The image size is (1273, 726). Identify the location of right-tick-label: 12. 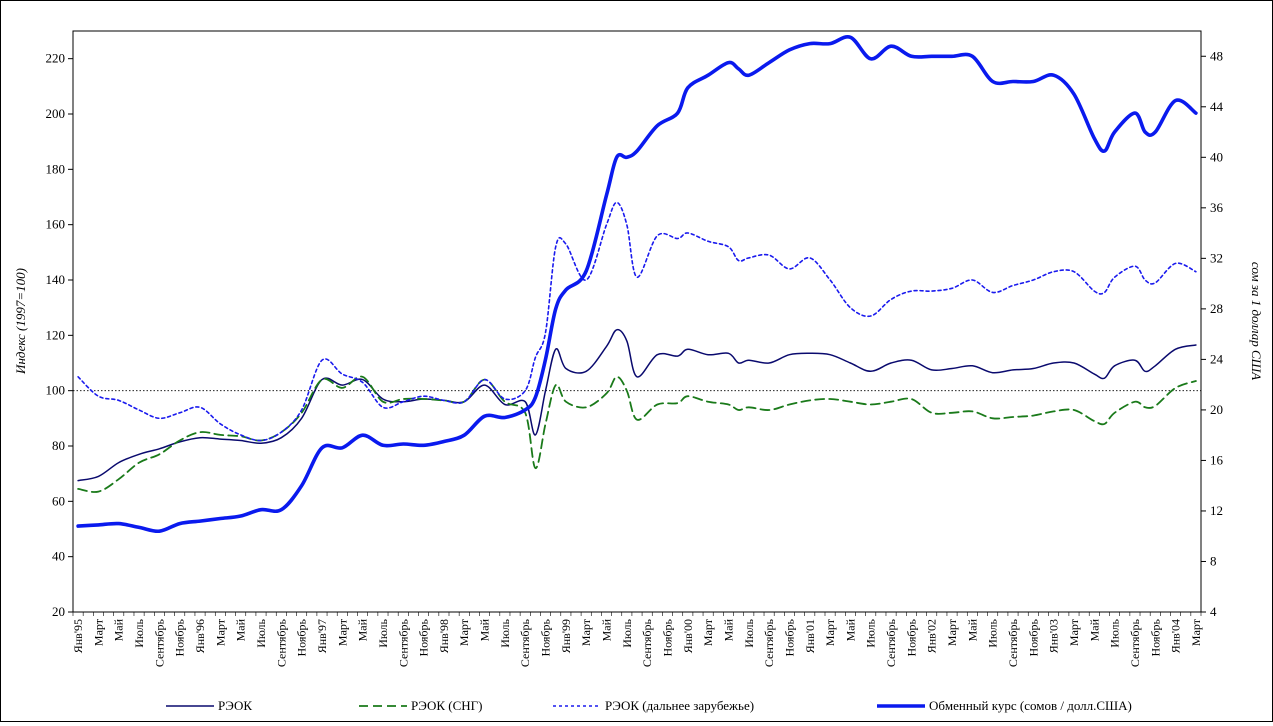
(1216, 510).